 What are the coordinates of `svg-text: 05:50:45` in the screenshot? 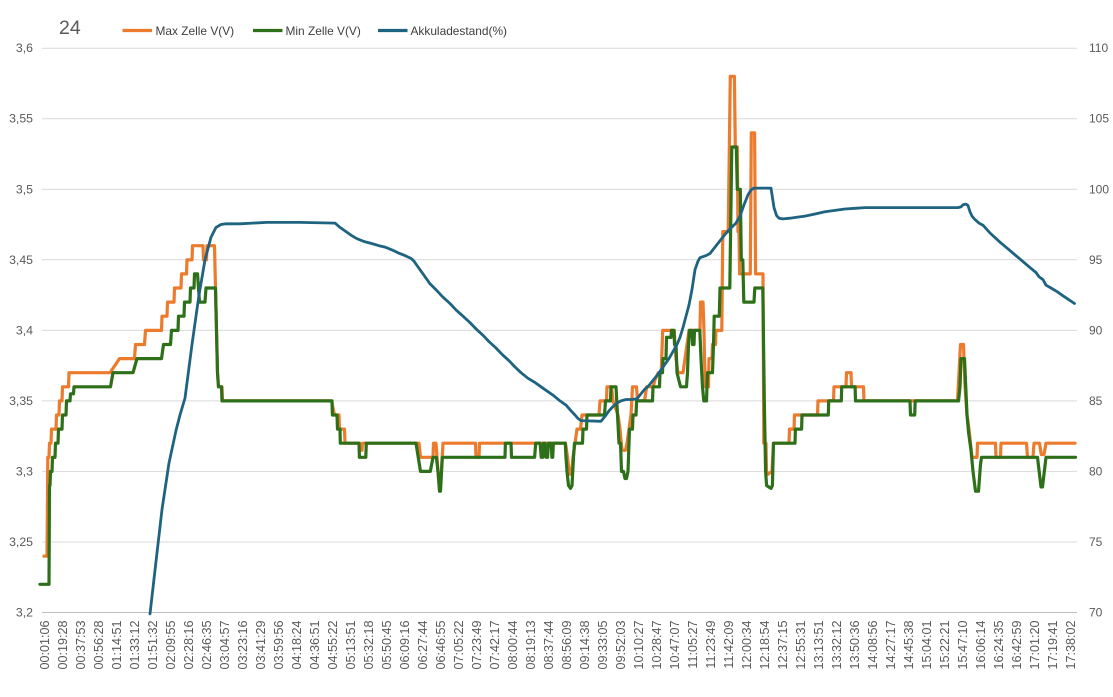 It's located at (387, 645).